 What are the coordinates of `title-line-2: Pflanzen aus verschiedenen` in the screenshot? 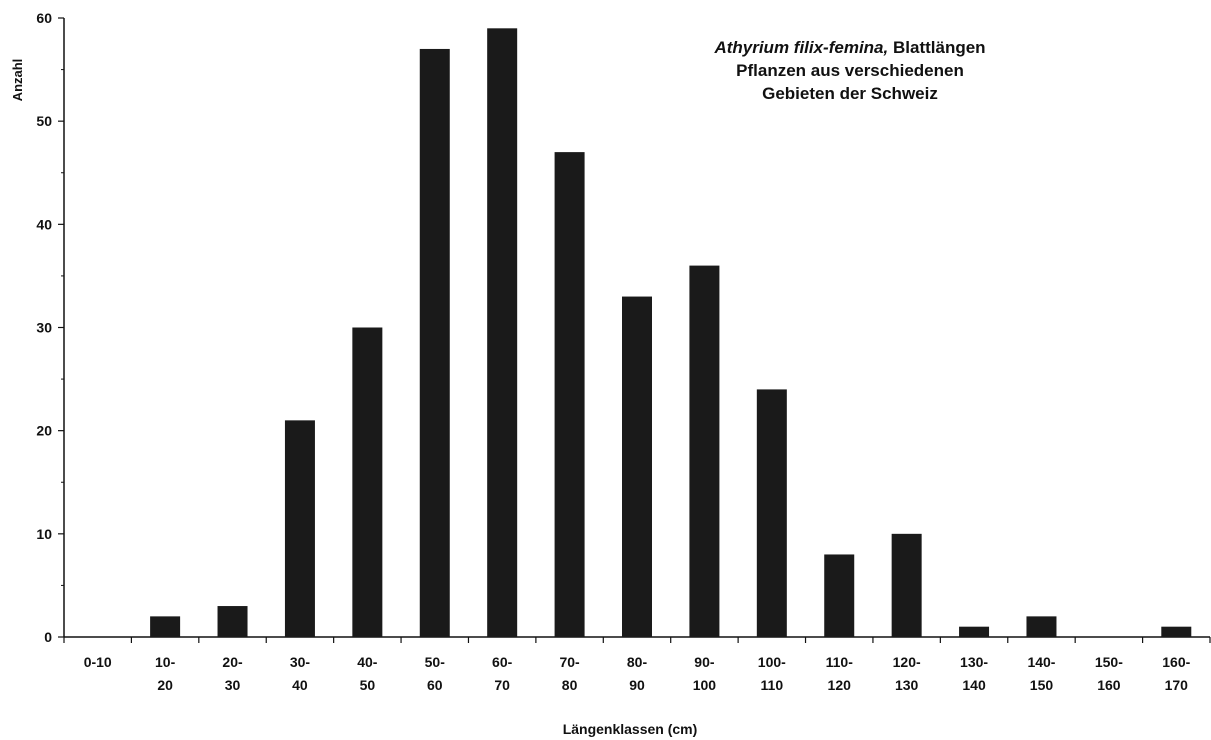 It's located at (850, 70).